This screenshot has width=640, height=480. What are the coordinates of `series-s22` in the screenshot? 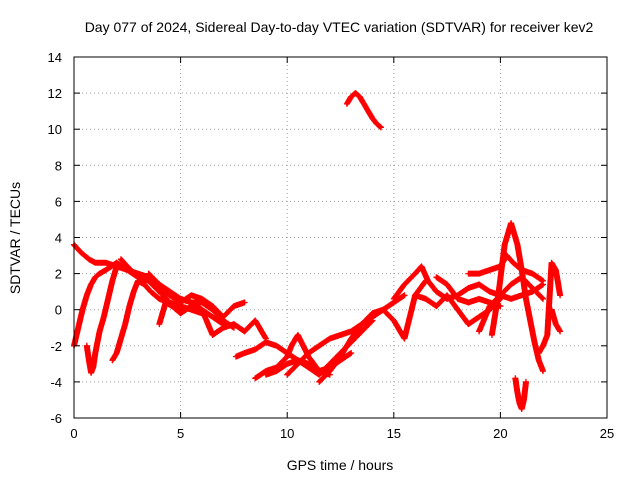 It's located at (556, 320).